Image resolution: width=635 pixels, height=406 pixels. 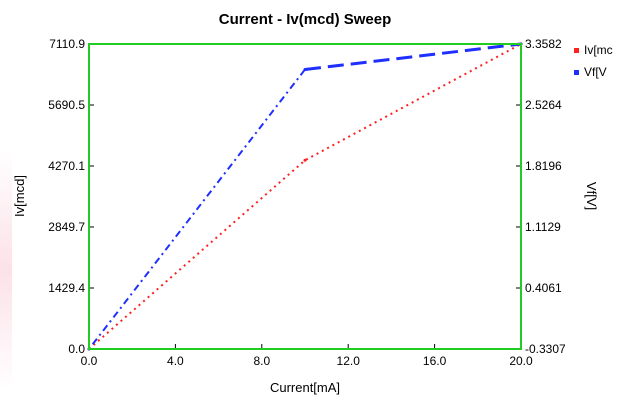 What do you see at coordinates (598, 50) in the screenshot?
I see `legend-label-0: Iv[mc` at bounding box center [598, 50].